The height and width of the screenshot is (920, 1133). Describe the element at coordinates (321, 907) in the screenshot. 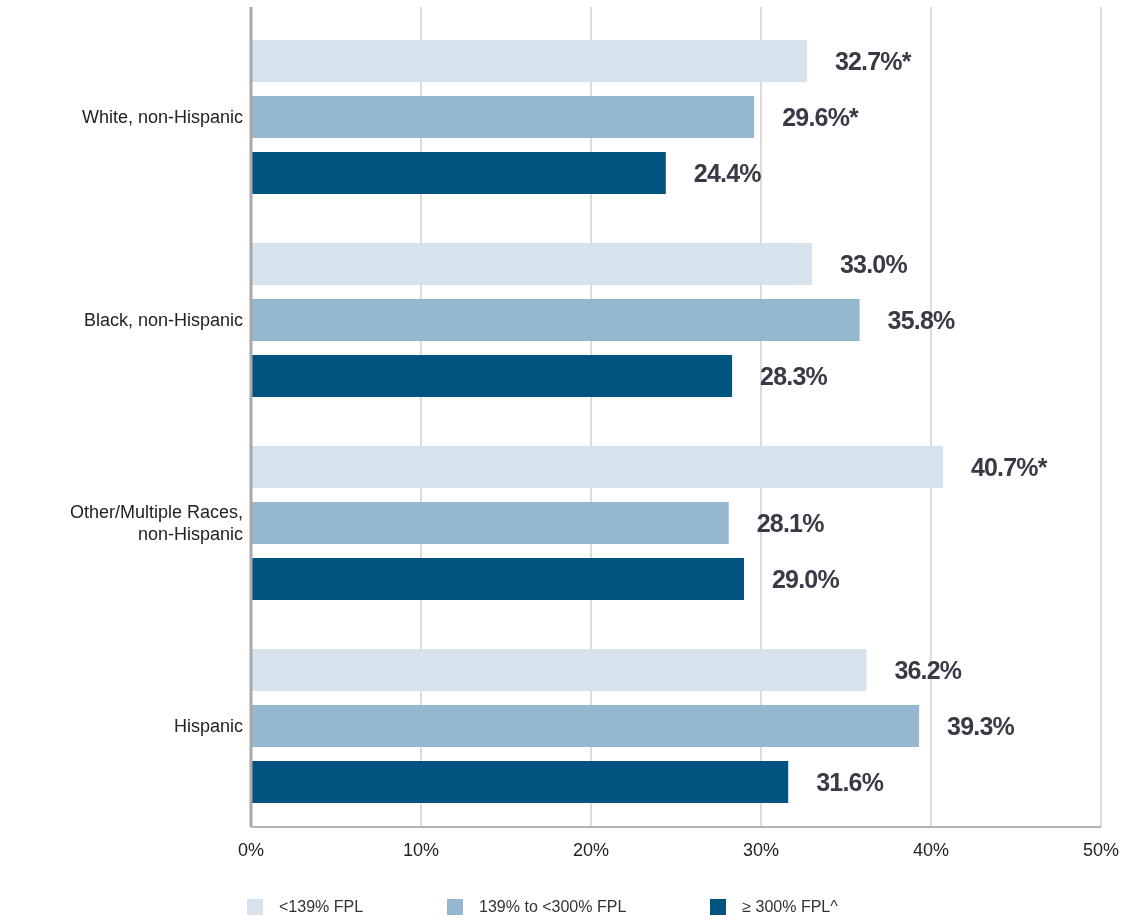

I see `legend-label: <139% FPL` at that location.